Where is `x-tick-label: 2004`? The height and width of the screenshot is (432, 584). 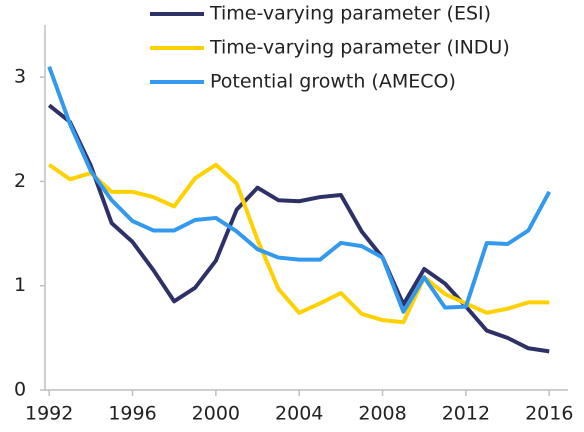 x-tick-label: 2004 is located at coordinates (299, 414).